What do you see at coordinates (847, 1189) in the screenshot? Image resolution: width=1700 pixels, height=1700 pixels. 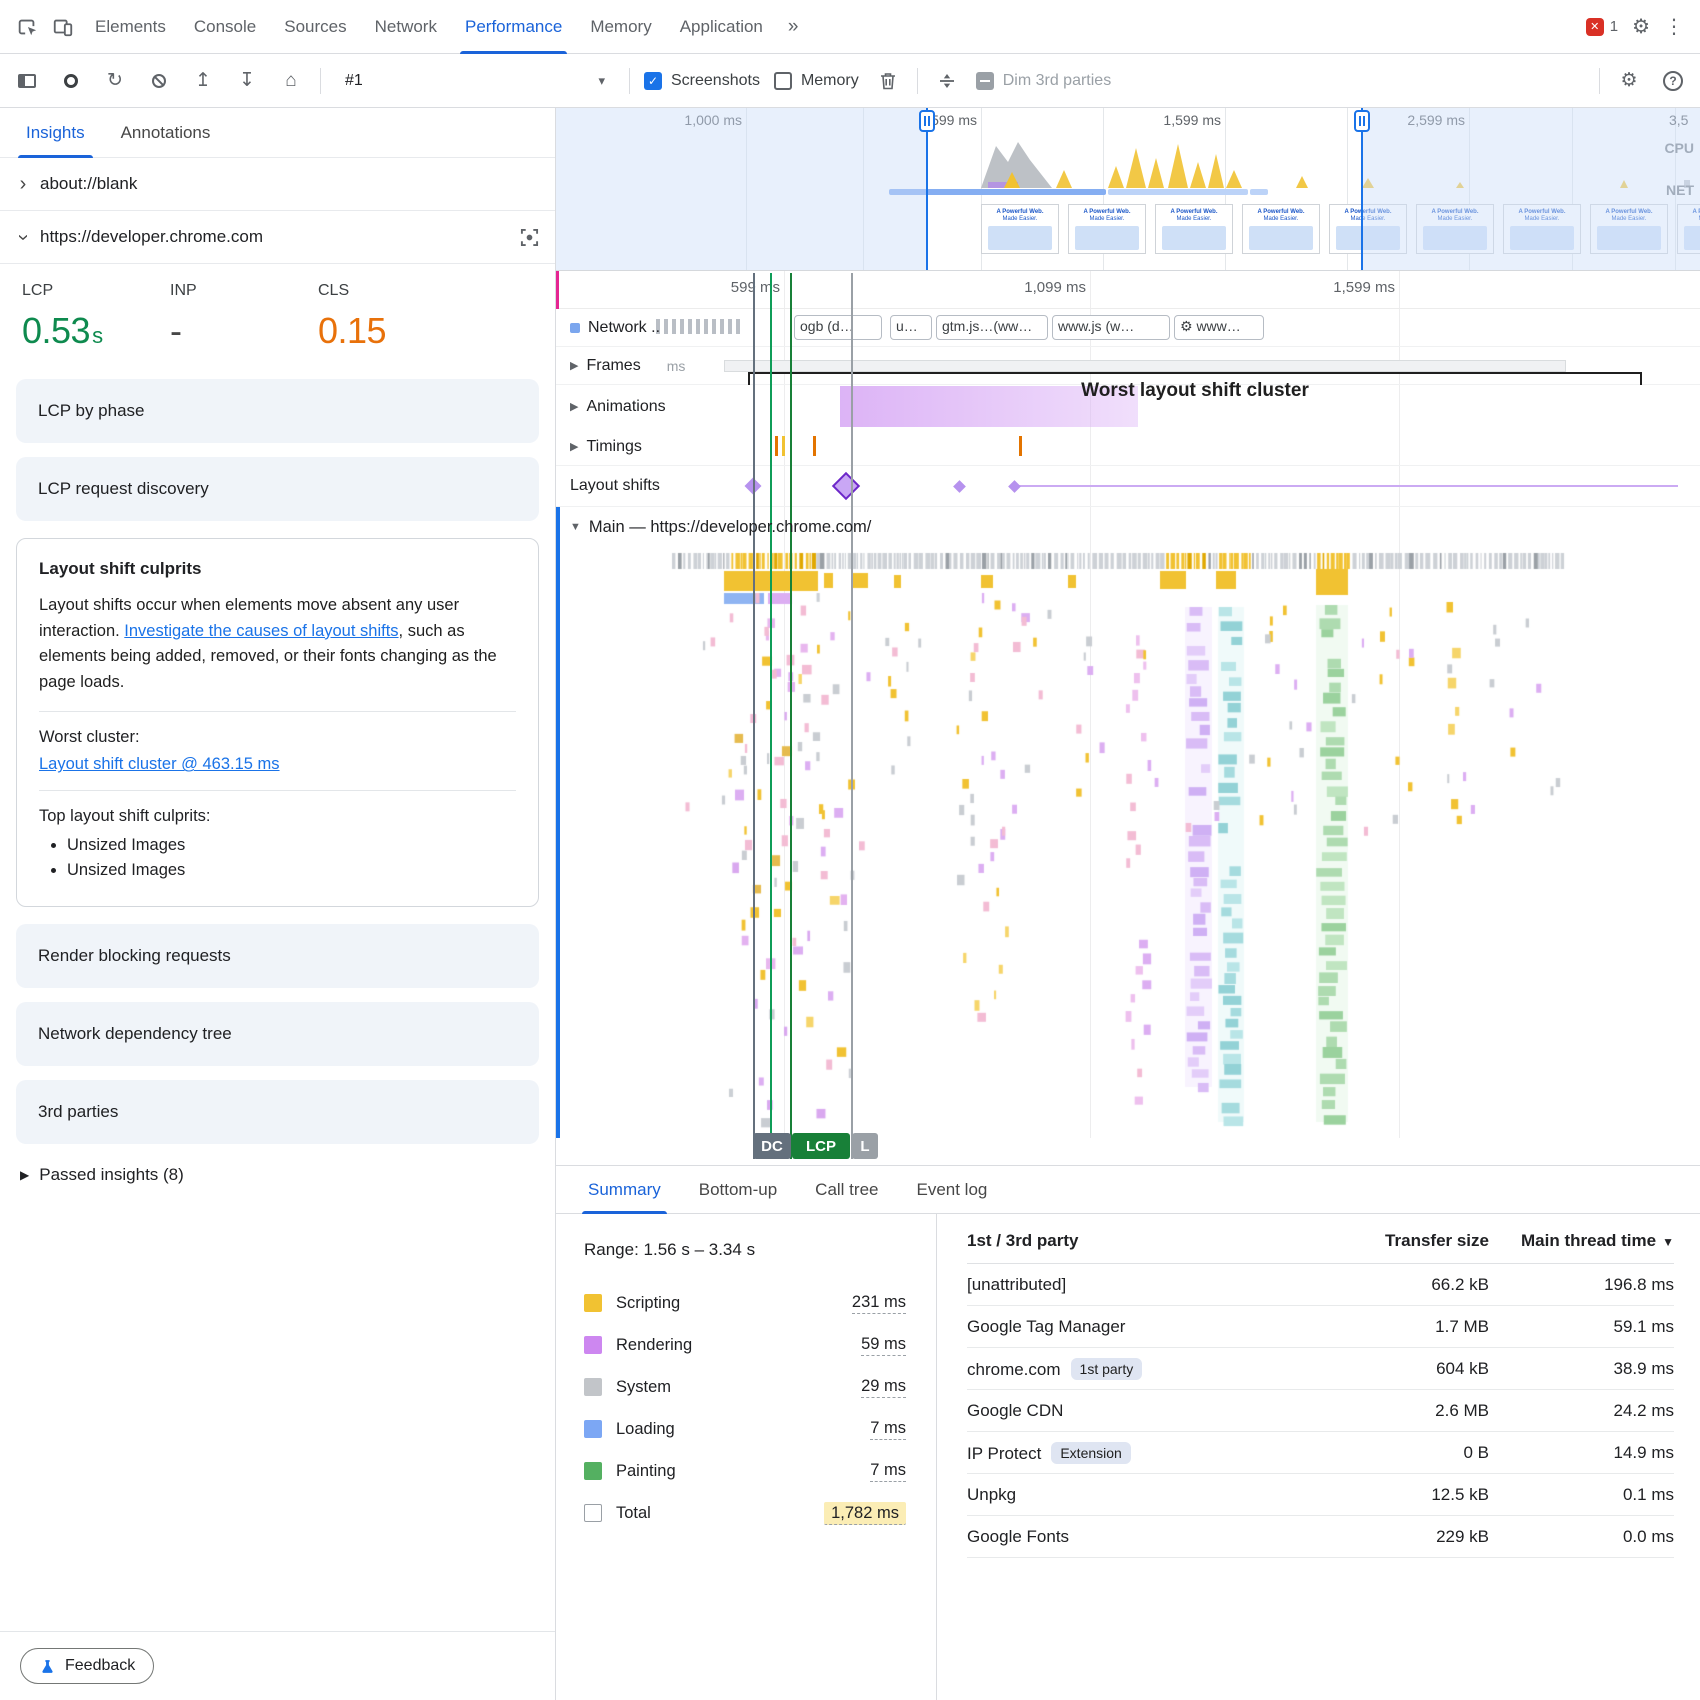 I see `tab-call-tree: Call tree` at bounding box center [847, 1189].